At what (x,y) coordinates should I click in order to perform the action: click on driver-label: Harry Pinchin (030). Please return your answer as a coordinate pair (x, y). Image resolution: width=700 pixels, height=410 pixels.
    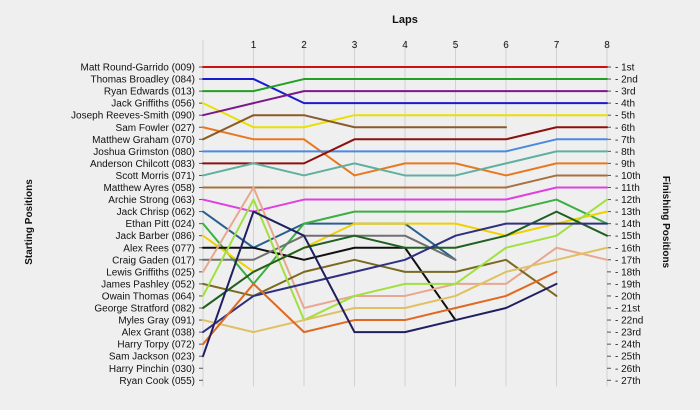
    Looking at the image, I should click on (152, 369).